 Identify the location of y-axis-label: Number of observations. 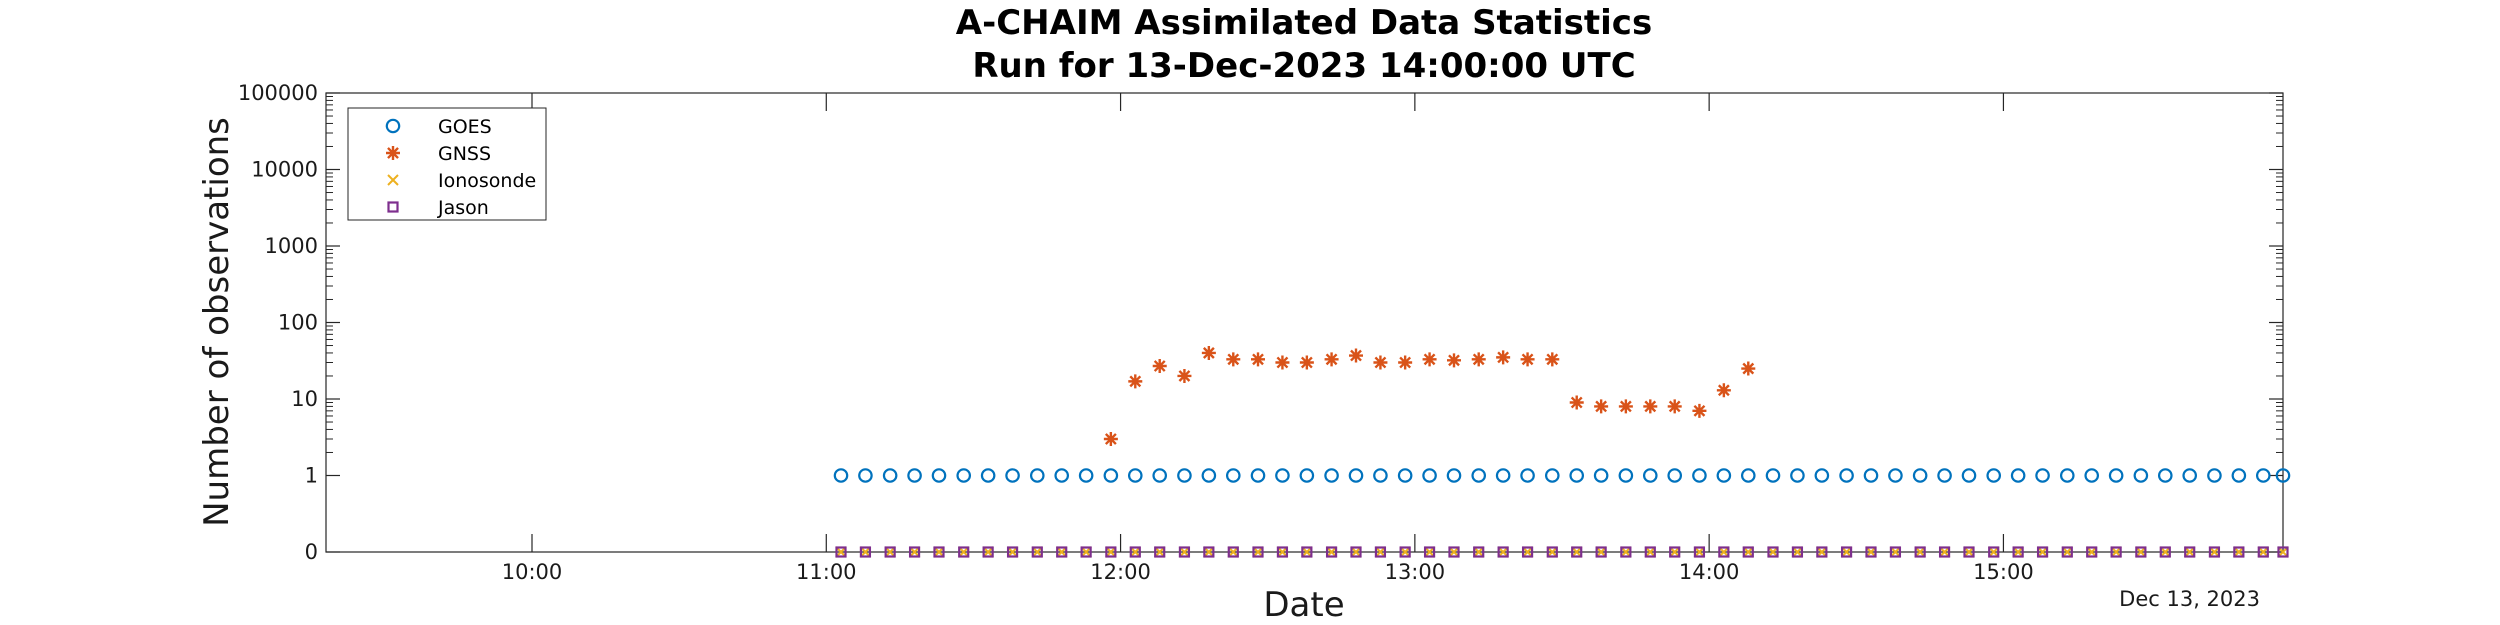
(217, 322).